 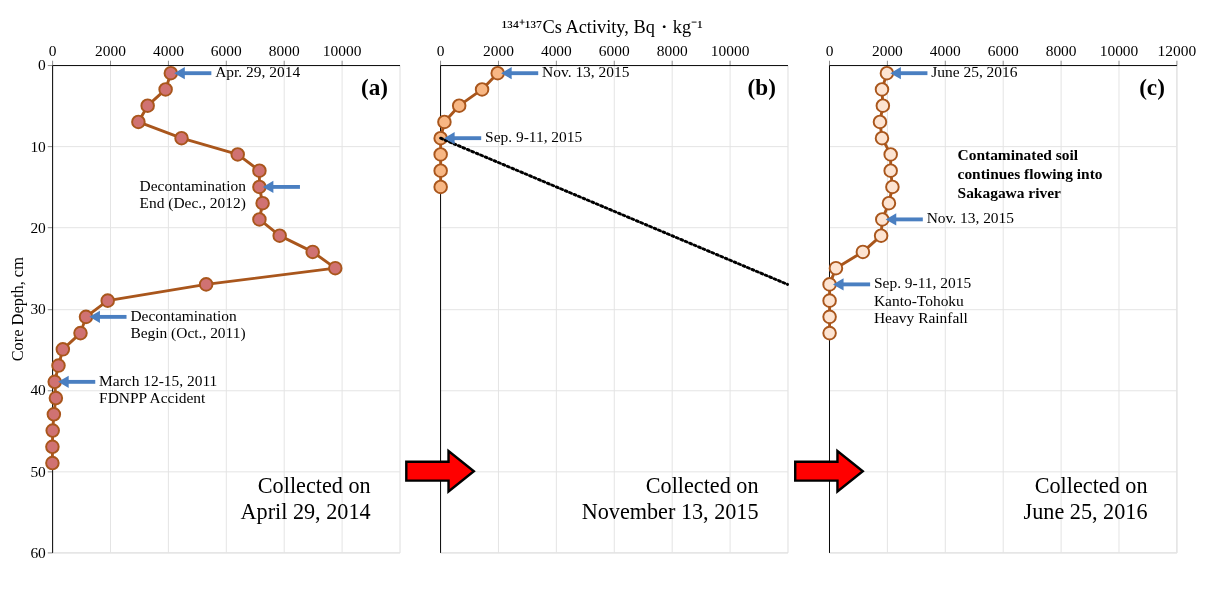 What do you see at coordinates (38, 309) in the screenshot?
I see `y-tick-label: 30` at bounding box center [38, 309].